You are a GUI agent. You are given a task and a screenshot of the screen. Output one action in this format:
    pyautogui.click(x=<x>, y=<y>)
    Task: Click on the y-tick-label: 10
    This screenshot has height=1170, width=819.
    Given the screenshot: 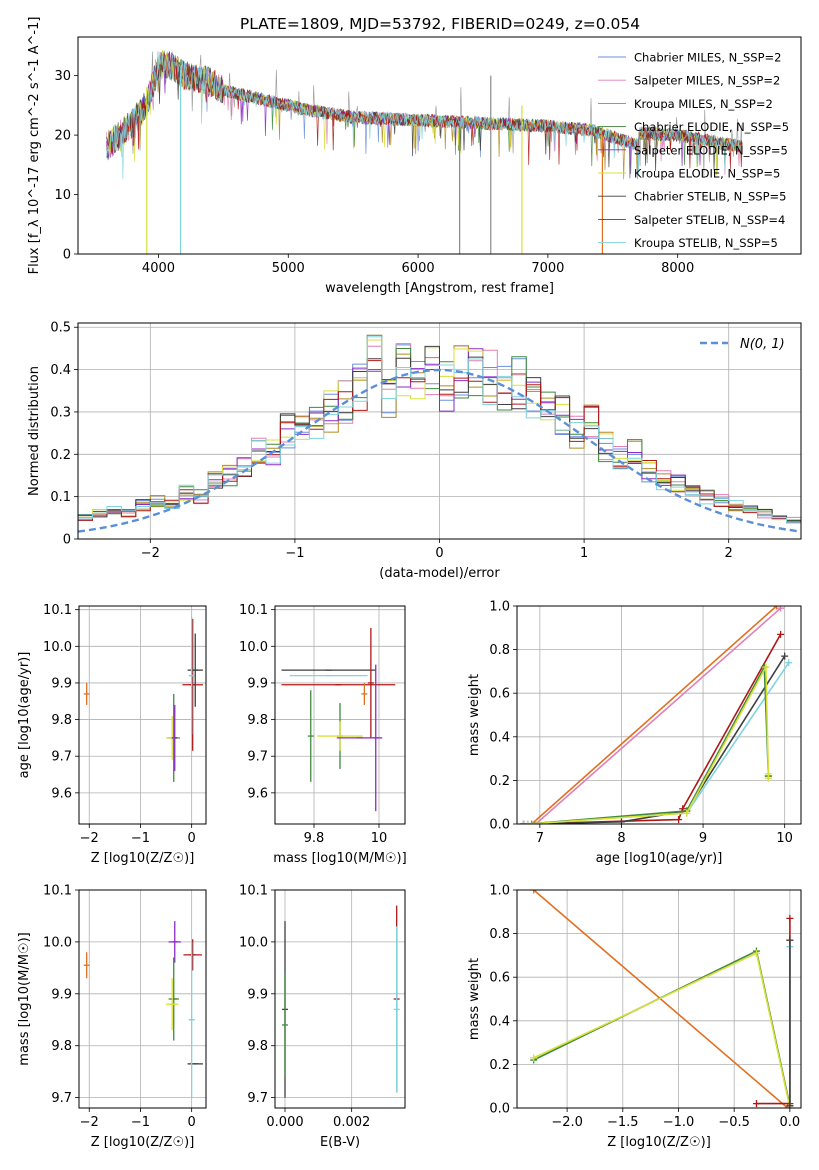 What is the action you would take?
    pyautogui.click(x=62, y=195)
    